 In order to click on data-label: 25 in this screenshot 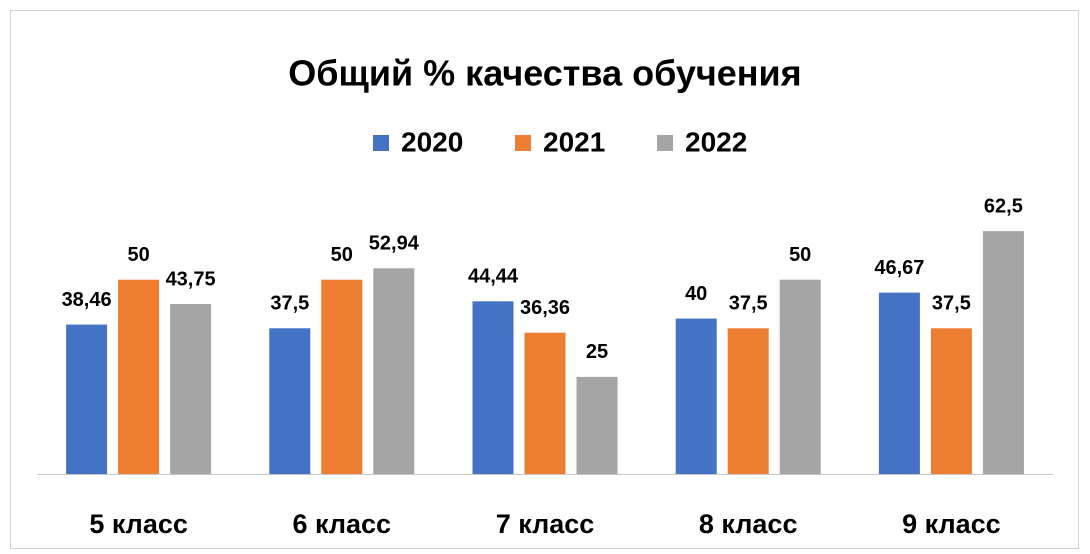, I will do `click(597, 352)`.